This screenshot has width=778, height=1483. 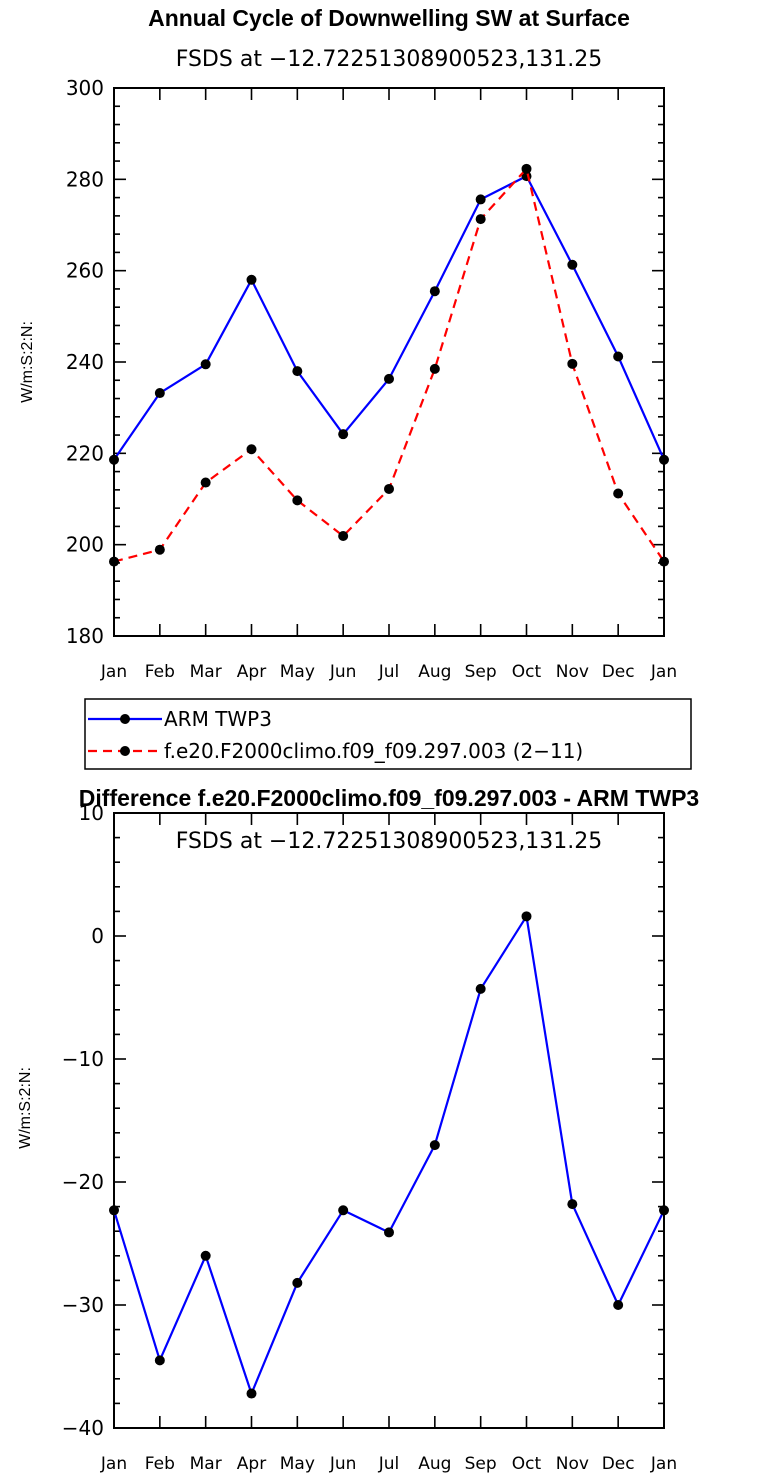 I want to click on chart1-xtick-label: May, so click(x=297, y=672).